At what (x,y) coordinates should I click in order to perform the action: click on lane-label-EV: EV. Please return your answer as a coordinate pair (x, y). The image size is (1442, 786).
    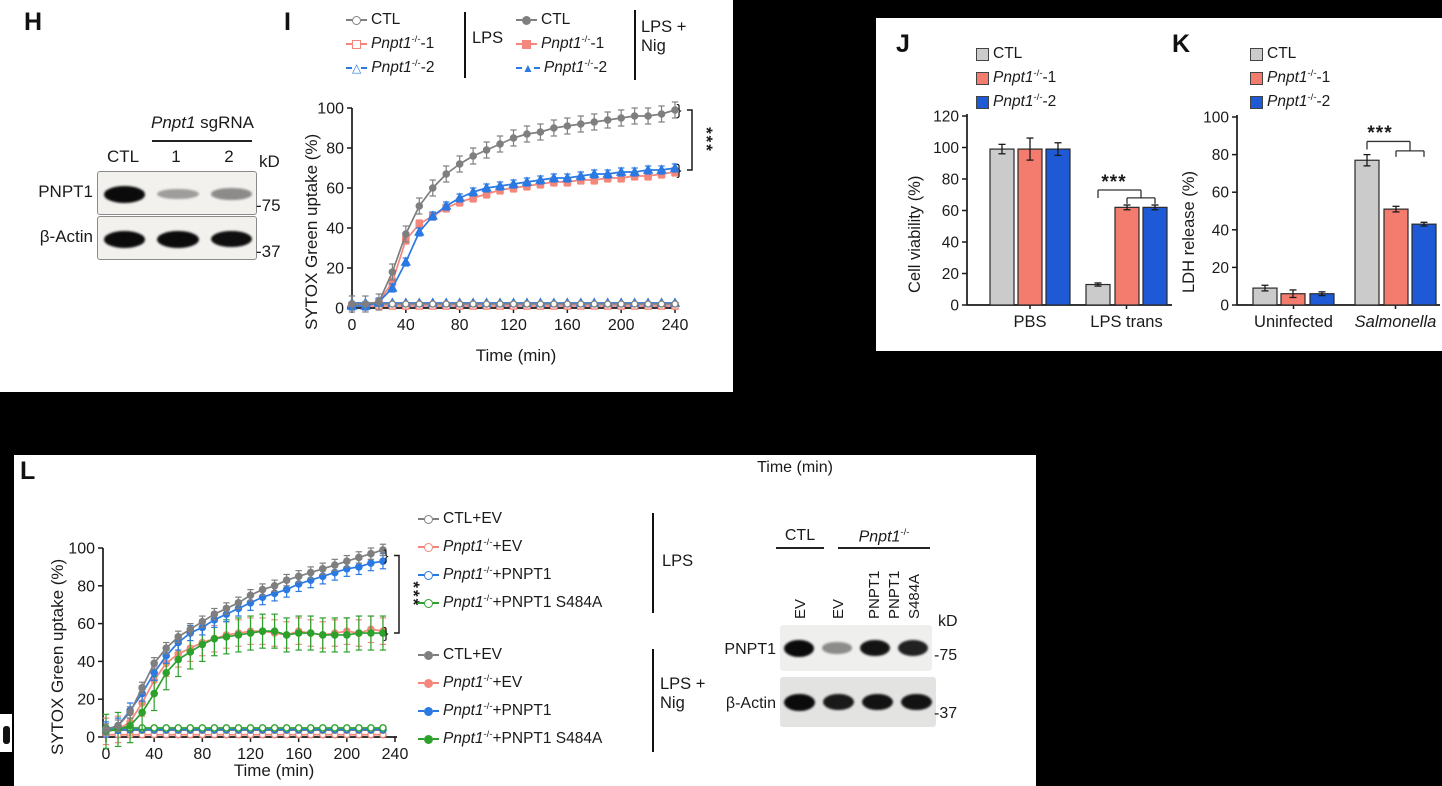
    Looking at the image, I should click on (800, 608).